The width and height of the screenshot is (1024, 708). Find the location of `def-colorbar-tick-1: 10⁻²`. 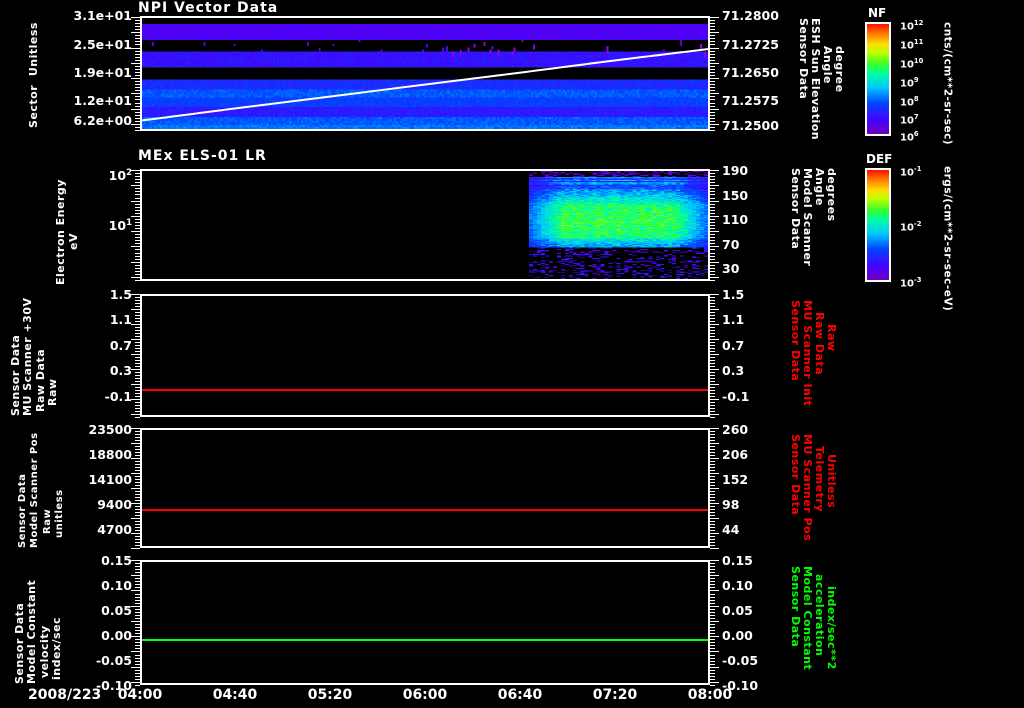

def-colorbar-tick-1: 10⁻² is located at coordinates (911, 227).